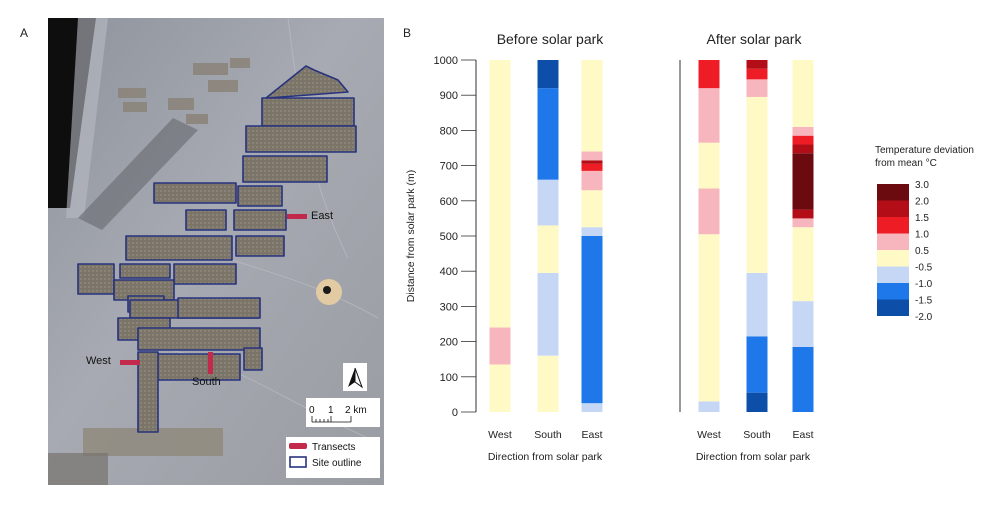  I want to click on label-east: East, so click(322, 216).